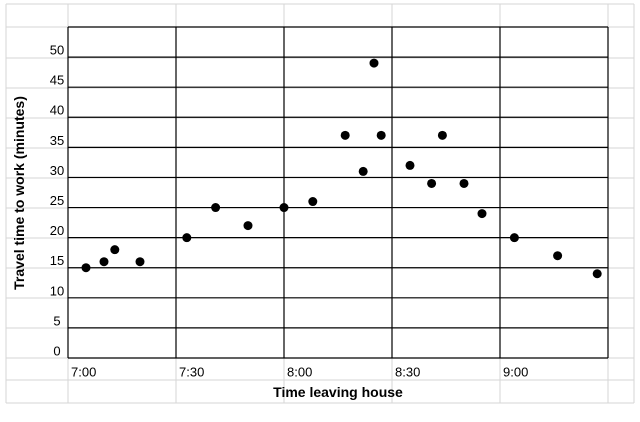 Image resolution: width=640 pixels, height=422 pixels. I want to click on y-tick-label: 50, so click(57, 50).